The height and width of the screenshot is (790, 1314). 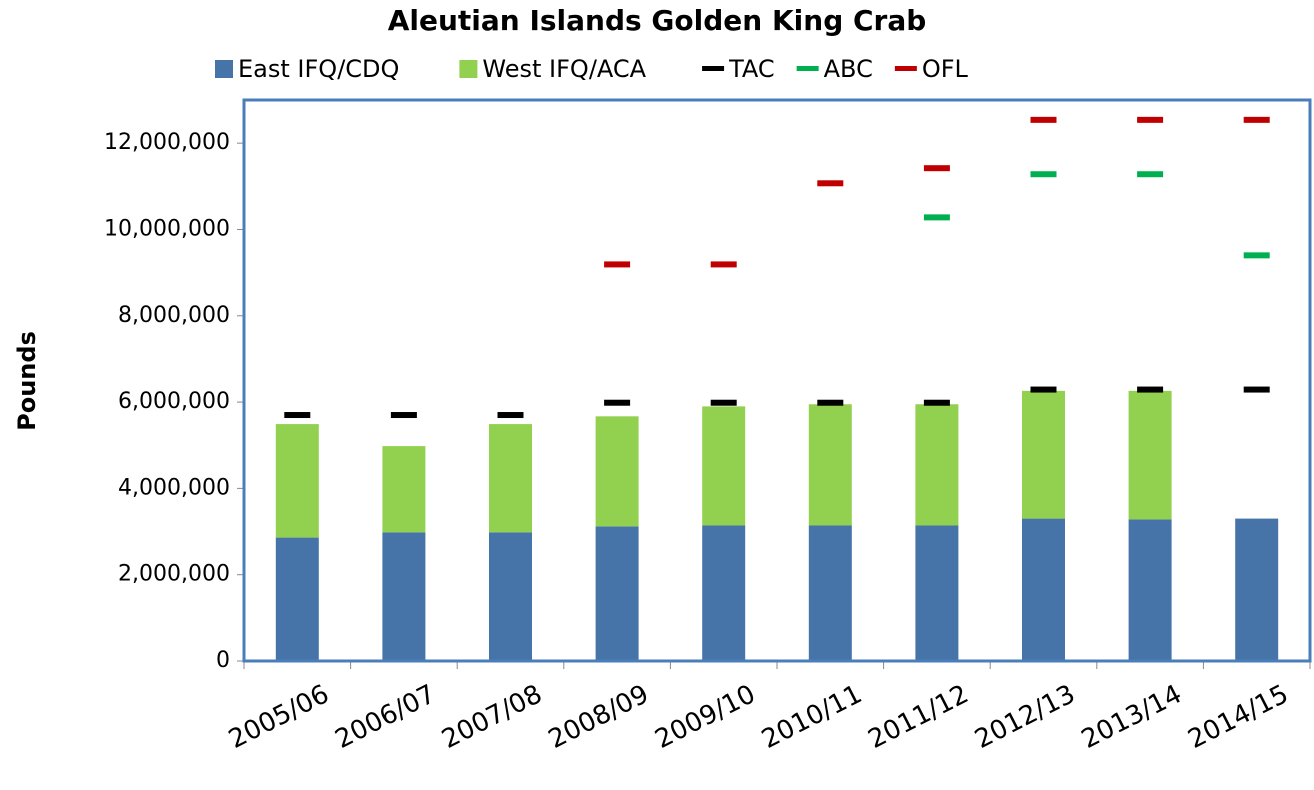 I want to click on y-axis-label: Pounds, so click(x=27, y=381).